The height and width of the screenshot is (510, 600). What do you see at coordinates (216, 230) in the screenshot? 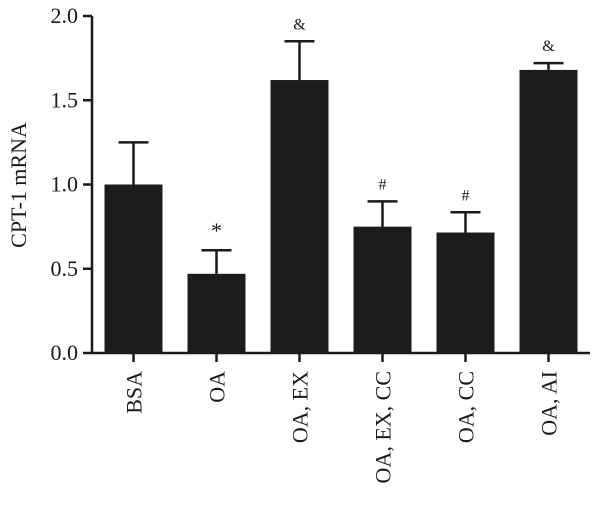
I see `significance-marker: *` at bounding box center [216, 230].